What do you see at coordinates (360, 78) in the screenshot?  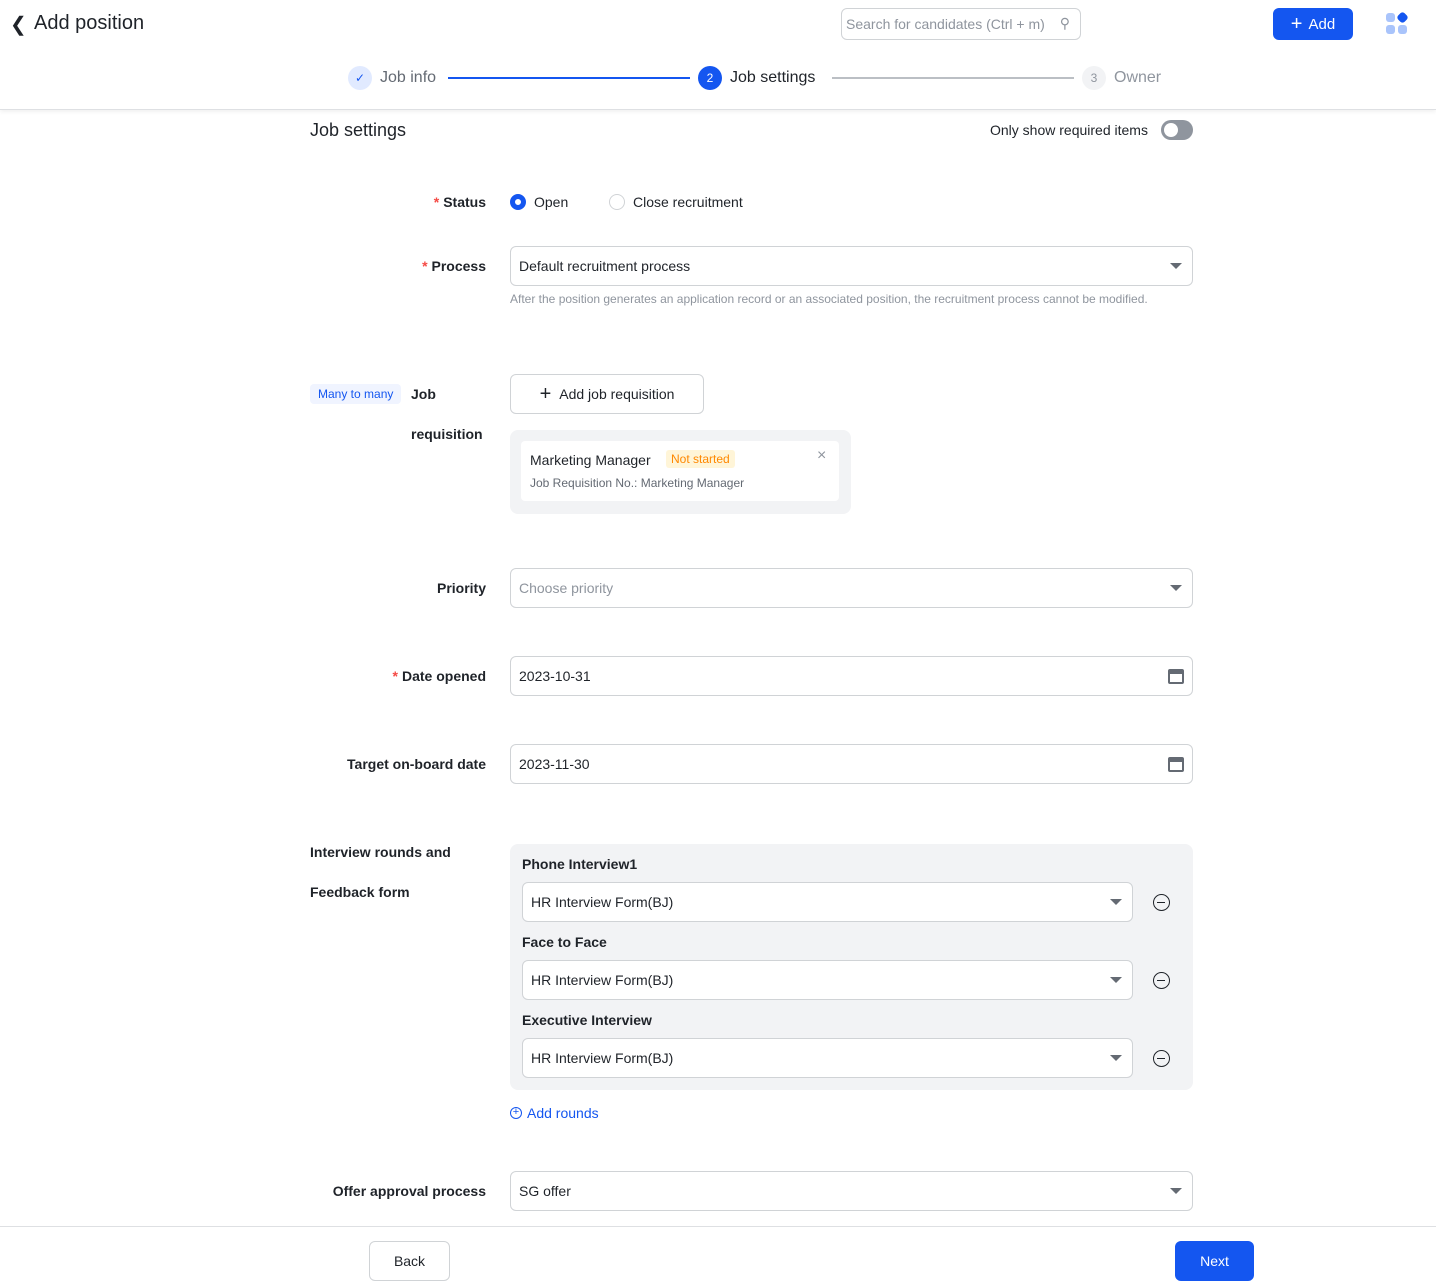 I see `check-icon: ✓` at bounding box center [360, 78].